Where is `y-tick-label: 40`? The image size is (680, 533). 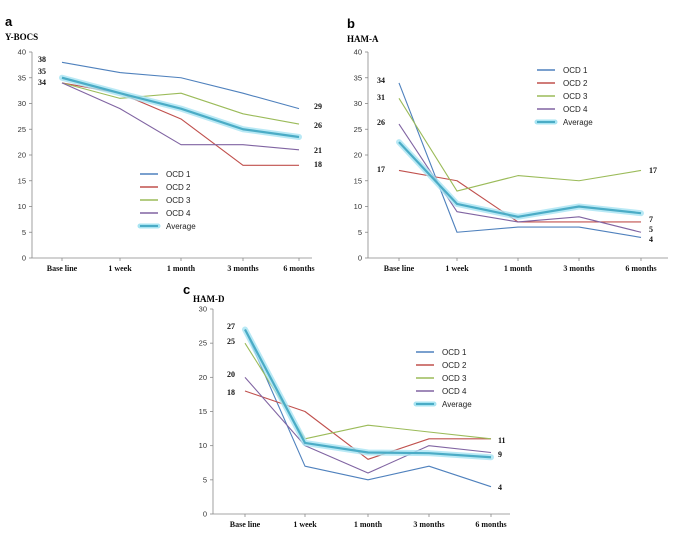 y-tick-label: 40 is located at coordinates (22, 52).